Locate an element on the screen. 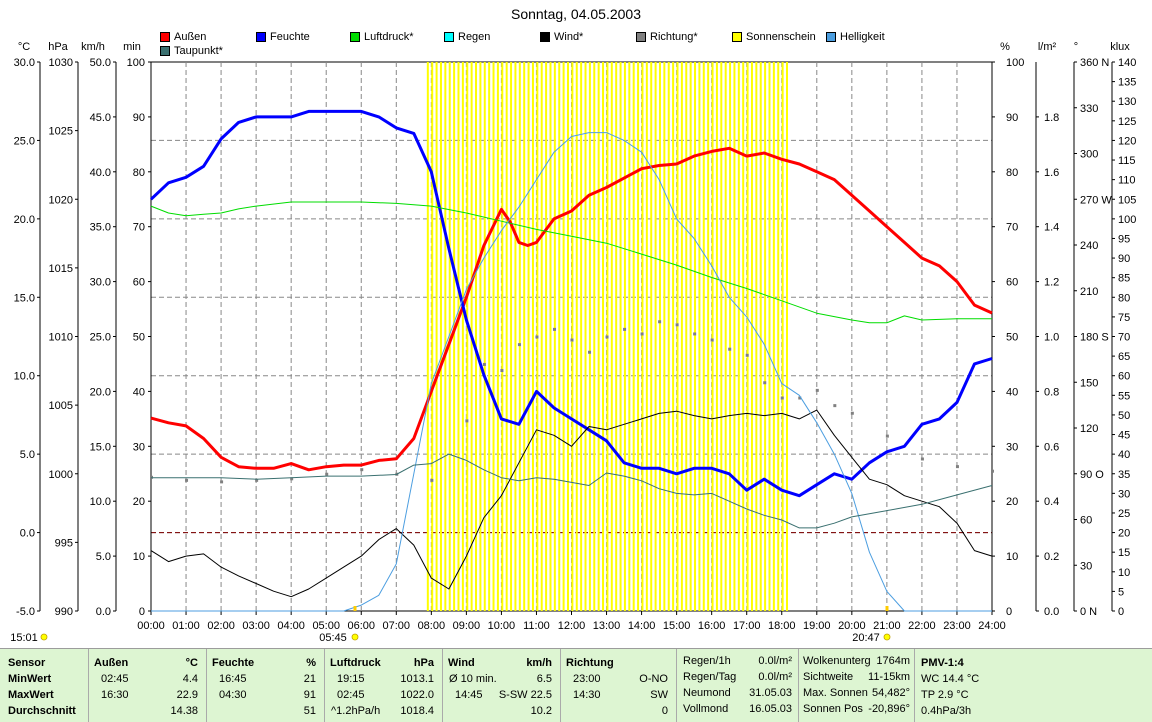 The image size is (1152, 722). minutes-axis-tick-label: 60 is located at coordinates (139, 283).